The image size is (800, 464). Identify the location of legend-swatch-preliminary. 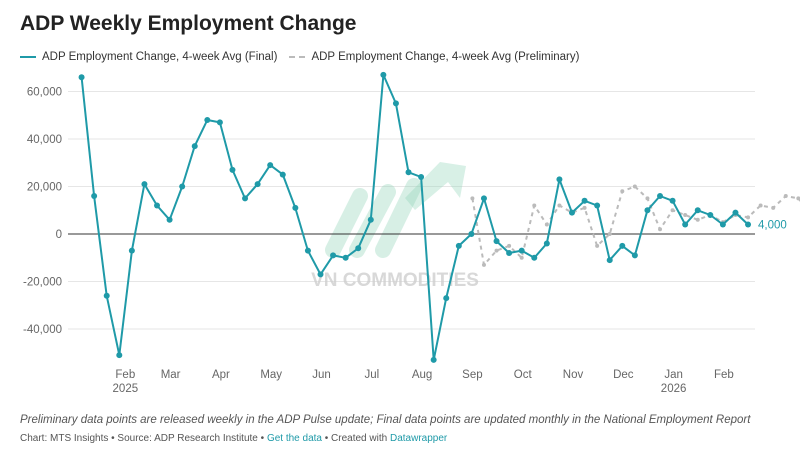
(297, 57).